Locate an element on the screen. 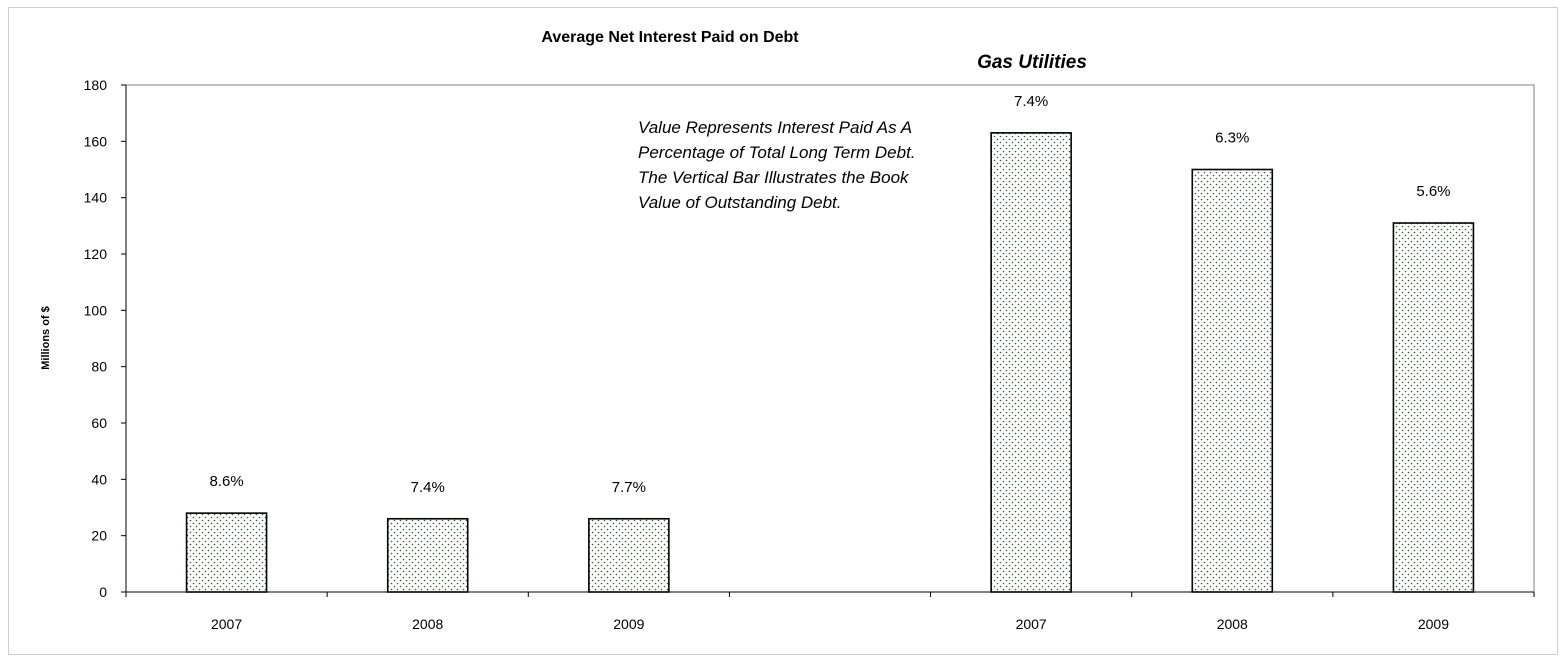 The image size is (1561, 658). bar-data-label: 7.7% is located at coordinates (629, 487).